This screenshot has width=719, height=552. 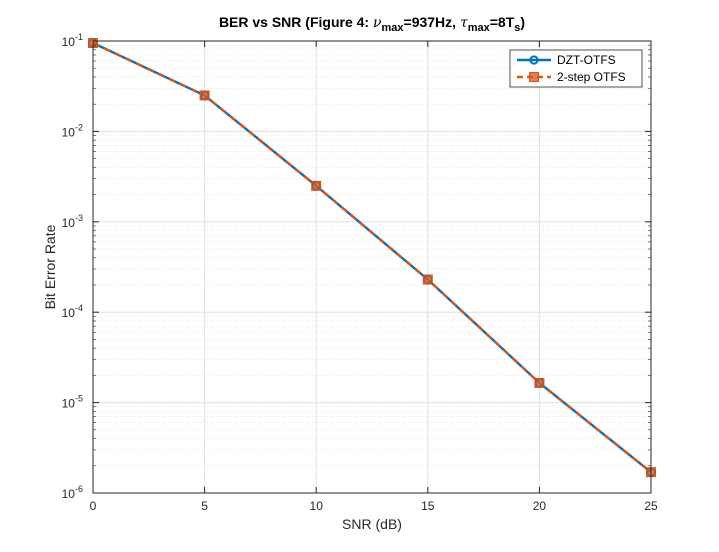 What do you see at coordinates (651, 506) in the screenshot?
I see `x-tick-label: 25` at bounding box center [651, 506].